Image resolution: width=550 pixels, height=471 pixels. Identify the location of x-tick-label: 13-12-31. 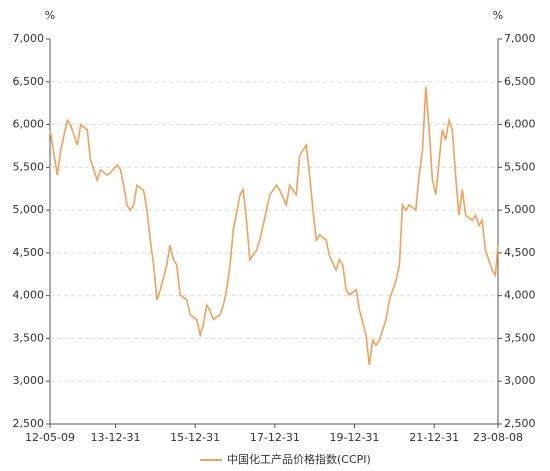
(116, 437).